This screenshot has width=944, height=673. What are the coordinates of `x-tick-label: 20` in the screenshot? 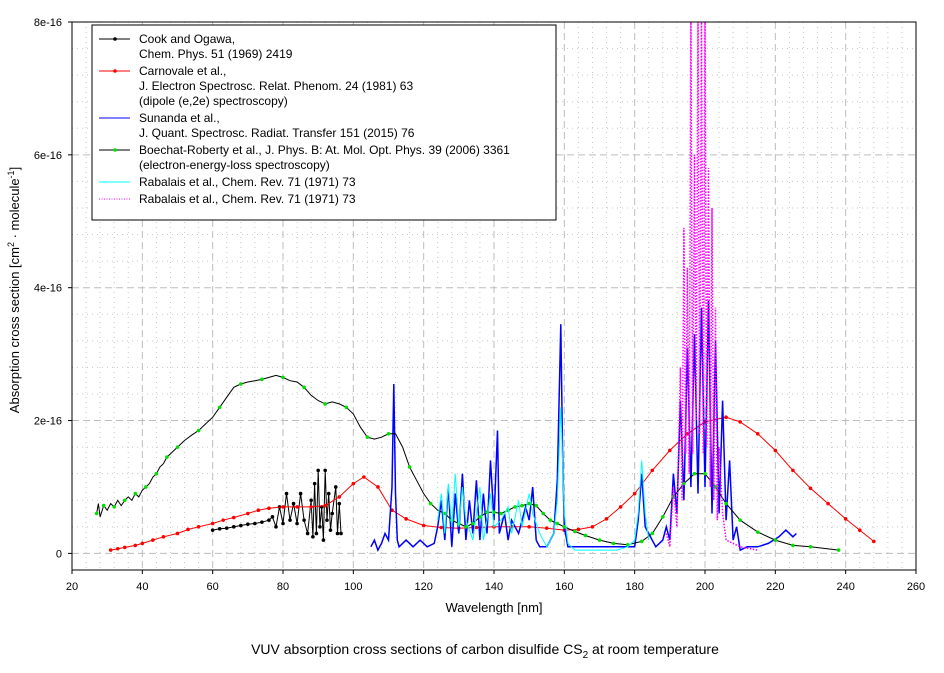 It's located at (72, 587).